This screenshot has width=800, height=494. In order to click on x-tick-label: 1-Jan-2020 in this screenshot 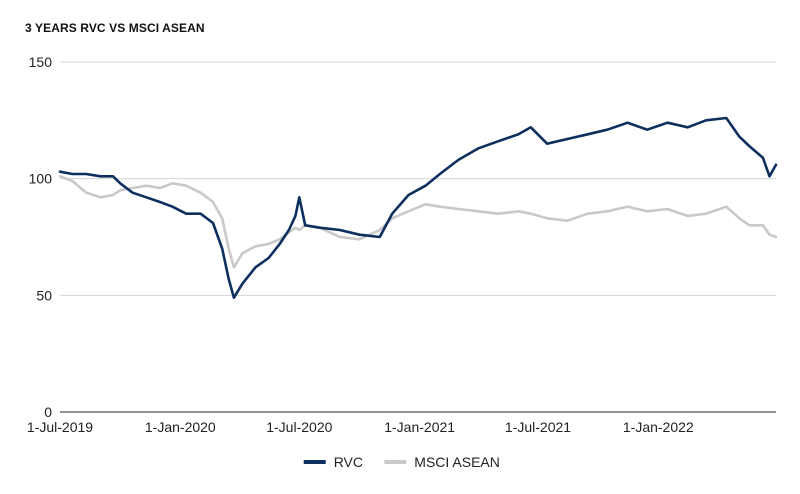, I will do `click(180, 427)`.